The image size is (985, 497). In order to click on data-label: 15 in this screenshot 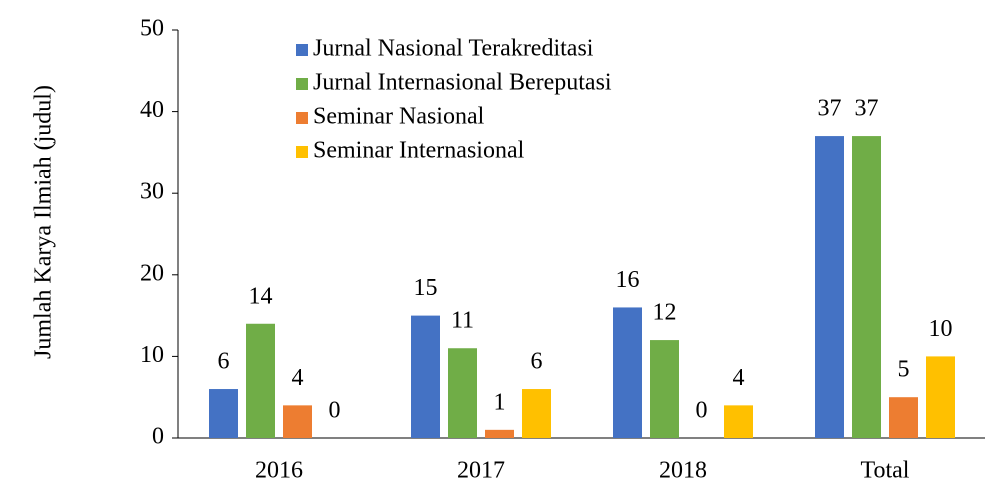, I will do `click(426, 288)`.